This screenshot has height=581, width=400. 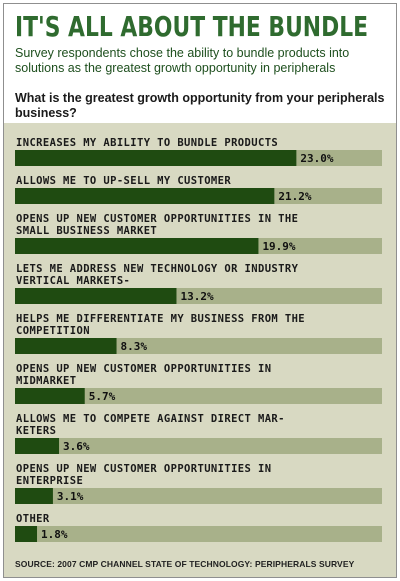 What do you see at coordinates (73, 281) in the screenshot?
I see `category-label: VERTICAL MARKETS-` at bounding box center [73, 281].